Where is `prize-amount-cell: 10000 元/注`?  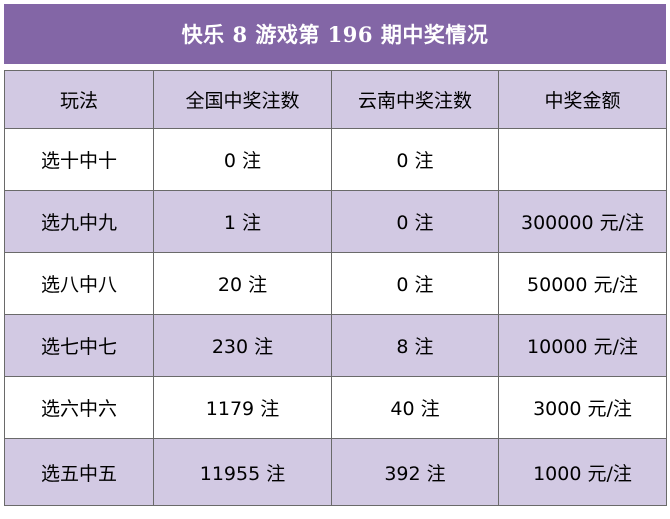 prize-amount-cell: 10000 元/注 is located at coordinates (582, 345).